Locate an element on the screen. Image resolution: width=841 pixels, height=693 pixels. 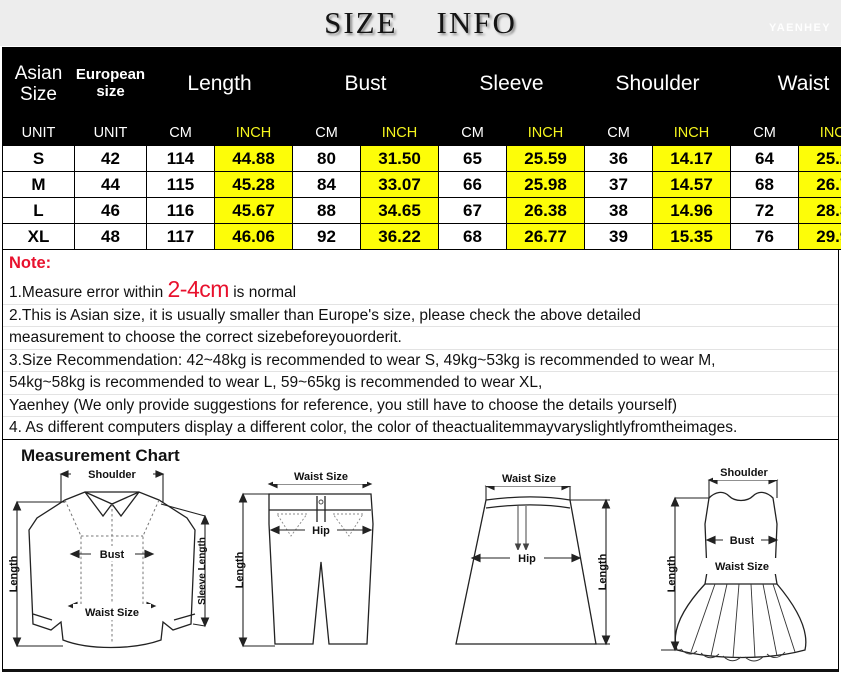
note-item-1-prefix: 1.Measure error within is located at coordinates (88, 292).